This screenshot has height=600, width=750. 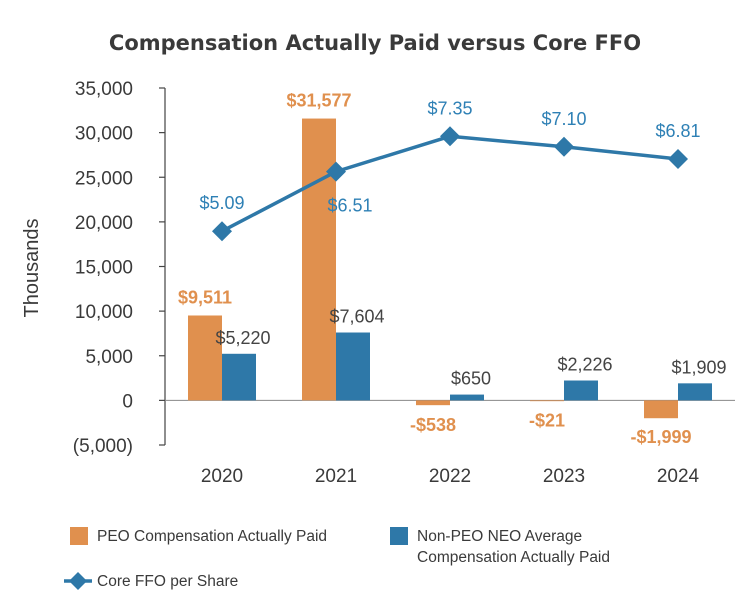 I want to click on ffo-value-label: $7.35, so click(x=449, y=108).